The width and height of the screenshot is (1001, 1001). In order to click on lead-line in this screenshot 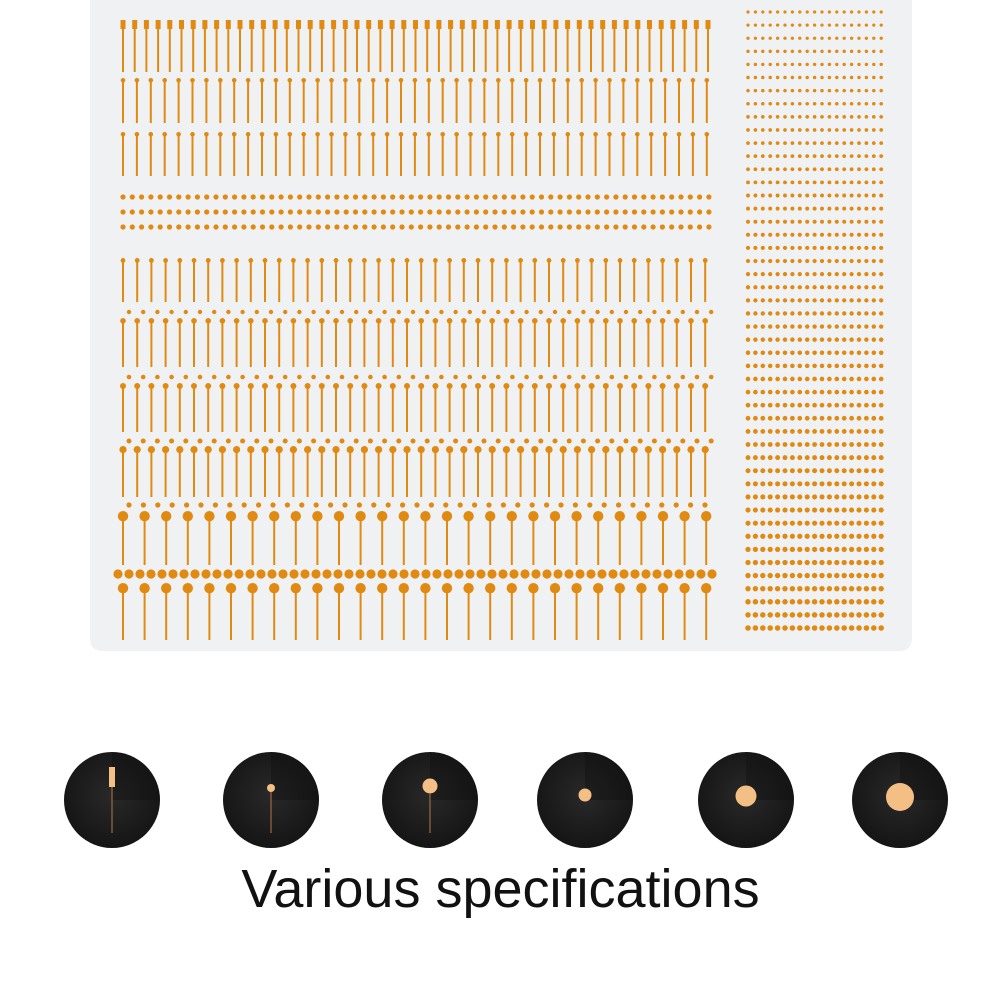, I will do `click(112, 810)`.